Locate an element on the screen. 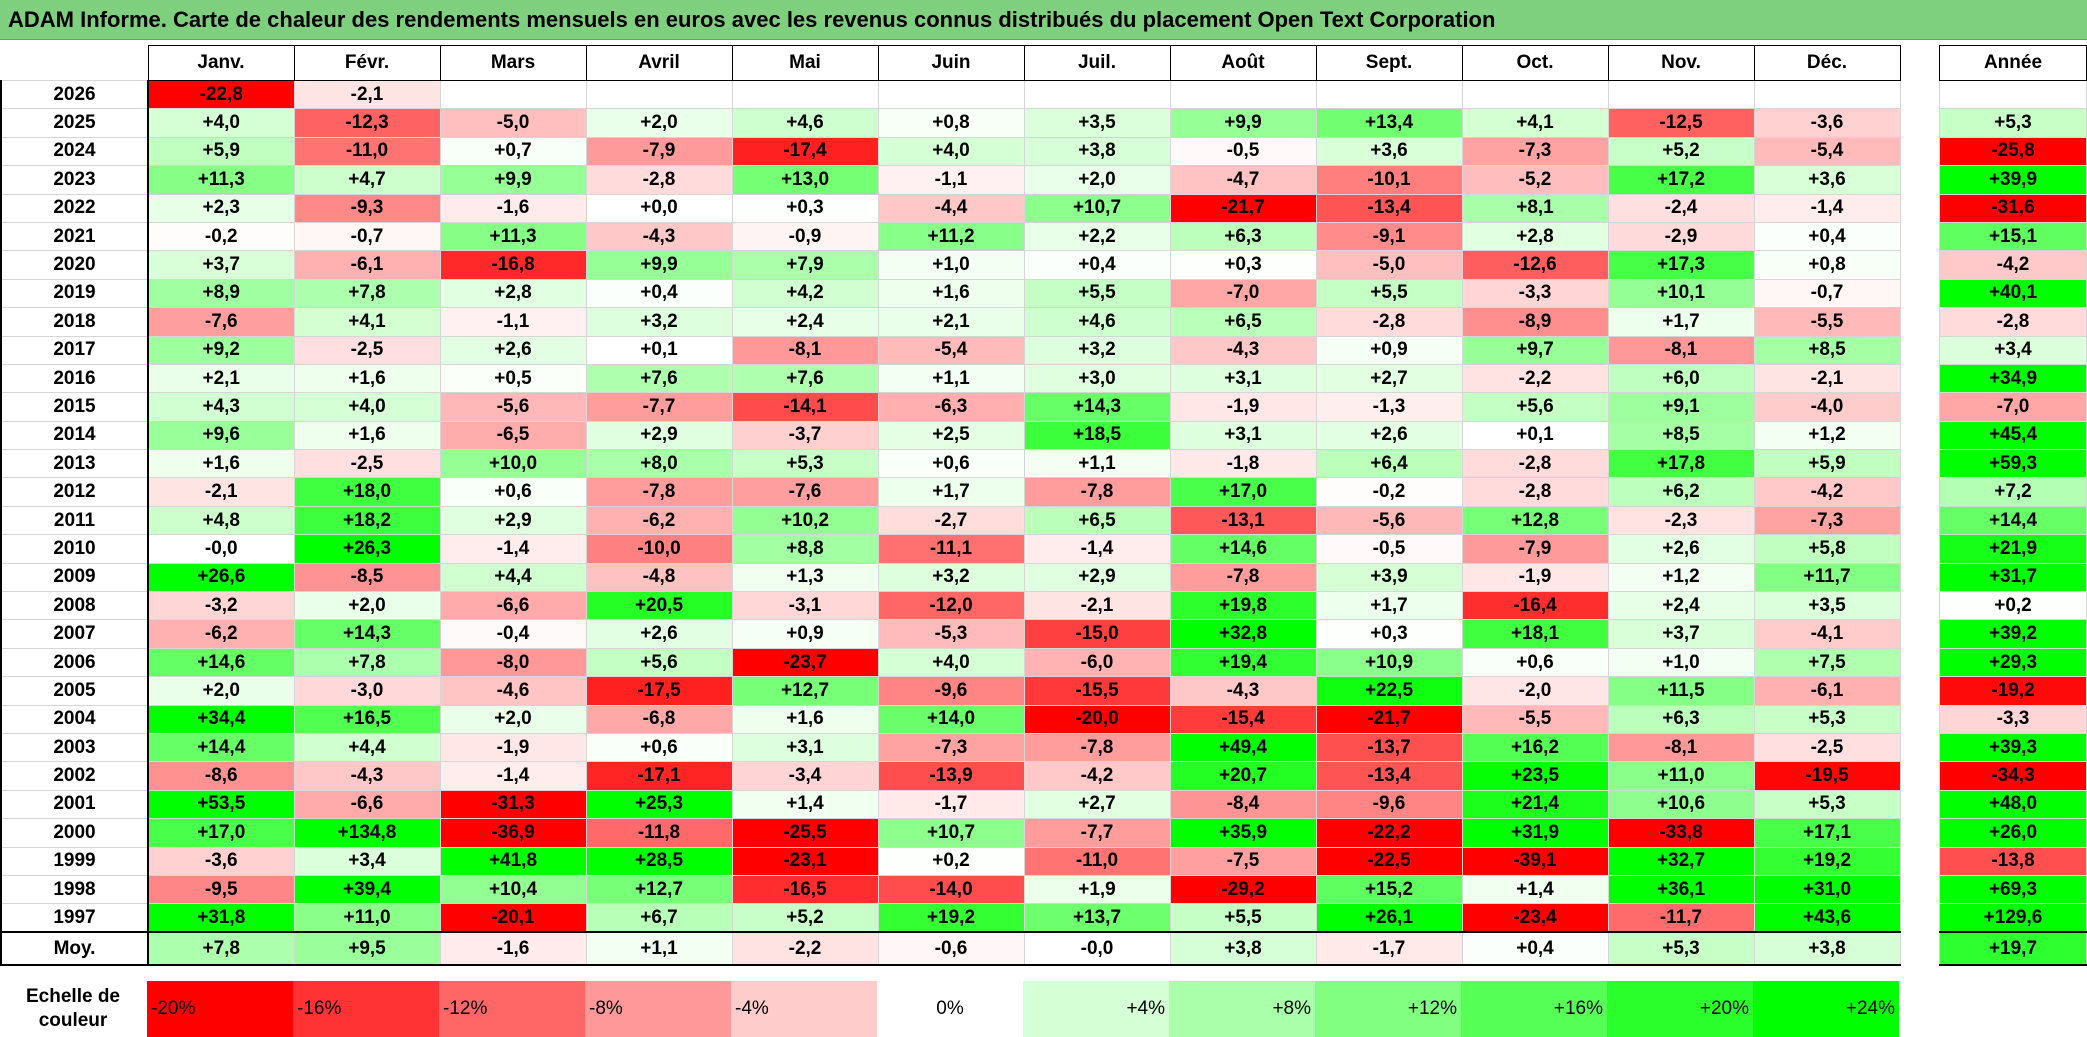 Image resolution: width=2087 pixels, height=1037 pixels. heatmap-cell: +7,9 is located at coordinates (805, 265).